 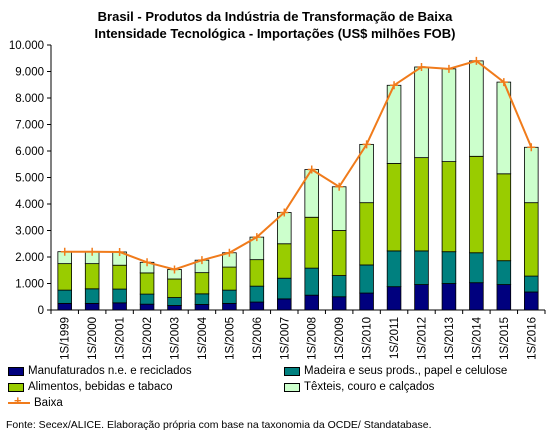 What do you see at coordinates (148, 338) in the screenshot?
I see `x-tick-label: 1S/2002` at bounding box center [148, 338].